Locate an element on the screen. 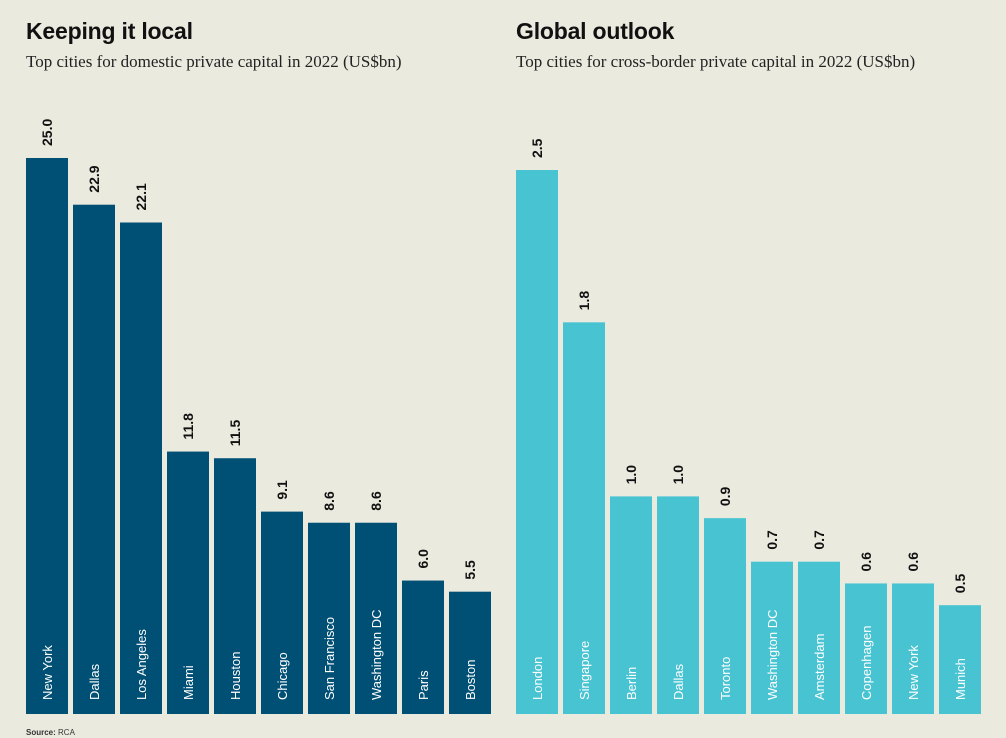 This screenshot has width=1006, height=738. chart-title: Global outlook is located at coordinates (595, 31).